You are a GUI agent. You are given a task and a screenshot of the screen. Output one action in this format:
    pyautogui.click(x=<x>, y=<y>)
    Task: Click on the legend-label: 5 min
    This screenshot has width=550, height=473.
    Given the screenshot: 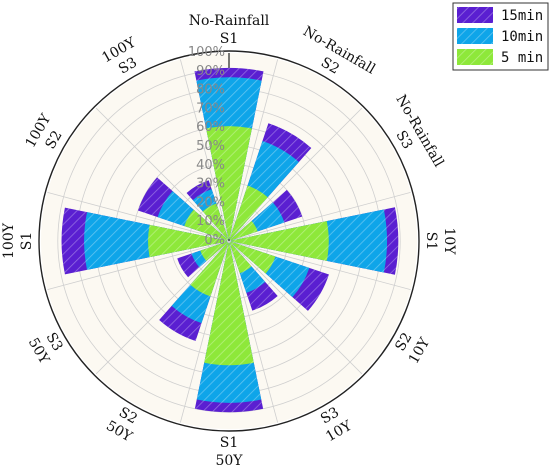 What is the action you would take?
    pyautogui.click(x=522, y=58)
    